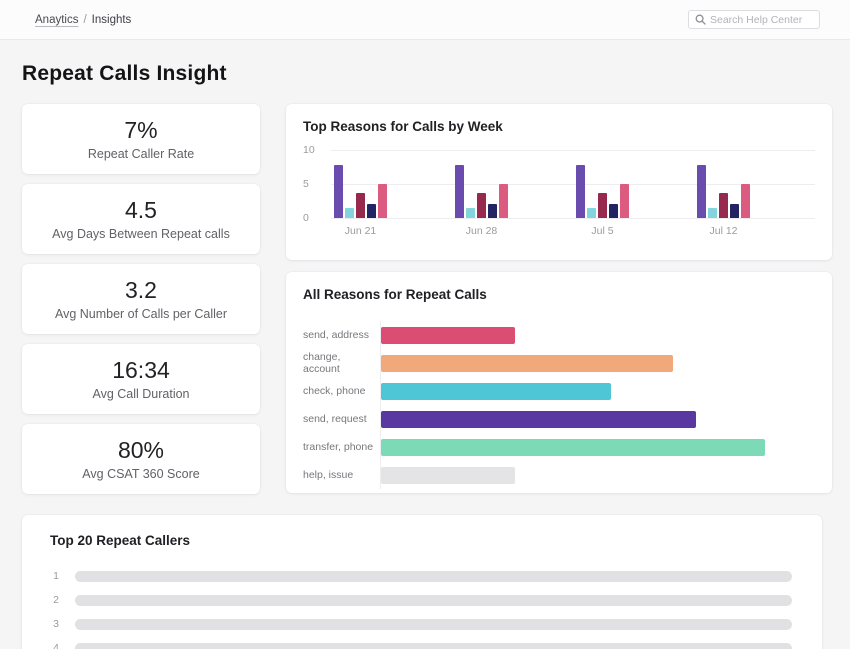  What do you see at coordinates (633, 231) in the screenshot?
I see `x-tick-label: Jul 5` at bounding box center [633, 231].